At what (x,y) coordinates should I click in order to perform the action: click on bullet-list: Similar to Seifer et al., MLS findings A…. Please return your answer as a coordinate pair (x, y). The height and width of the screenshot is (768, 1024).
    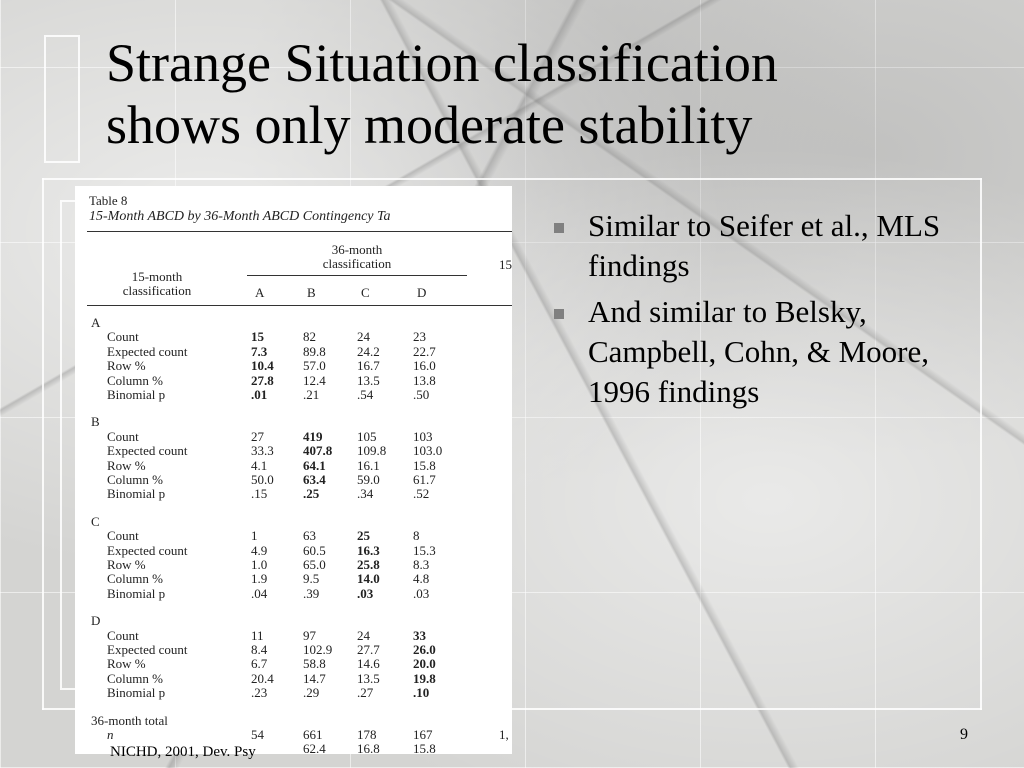
    Looking at the image, I should click on (760, 312).